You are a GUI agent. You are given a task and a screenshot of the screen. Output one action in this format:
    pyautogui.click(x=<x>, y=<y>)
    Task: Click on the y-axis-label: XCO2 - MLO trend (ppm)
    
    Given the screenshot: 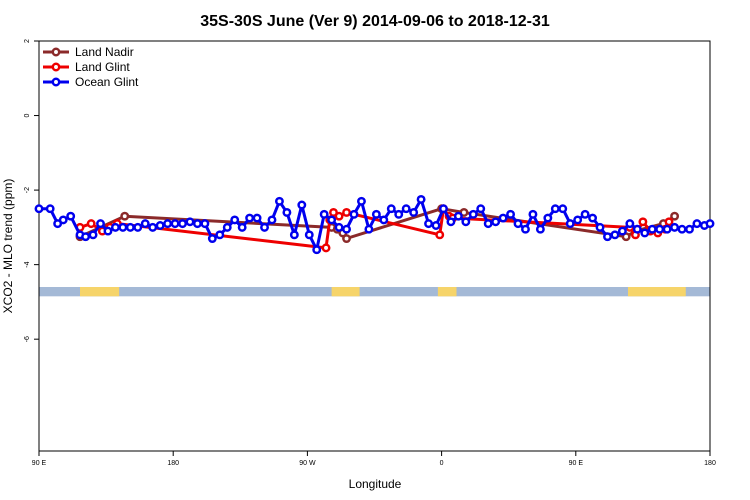 What is the action you would take?
    pyautogui.click(x=8, y=246)
    